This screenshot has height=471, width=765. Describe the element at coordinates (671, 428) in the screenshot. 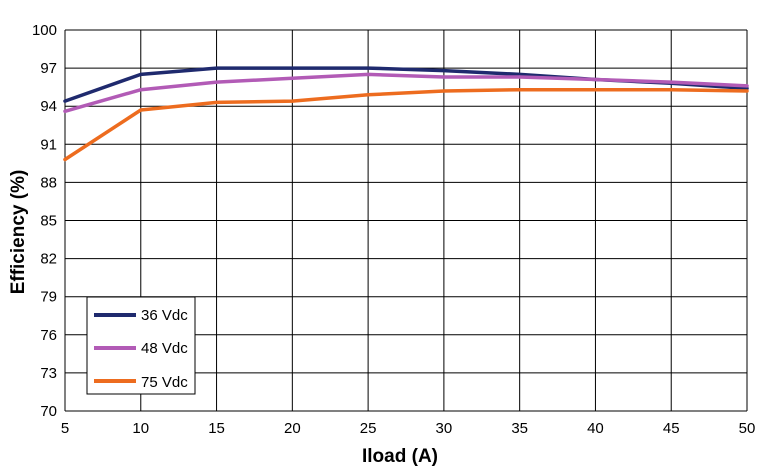

I see `x-tick-label: 45` at that location.